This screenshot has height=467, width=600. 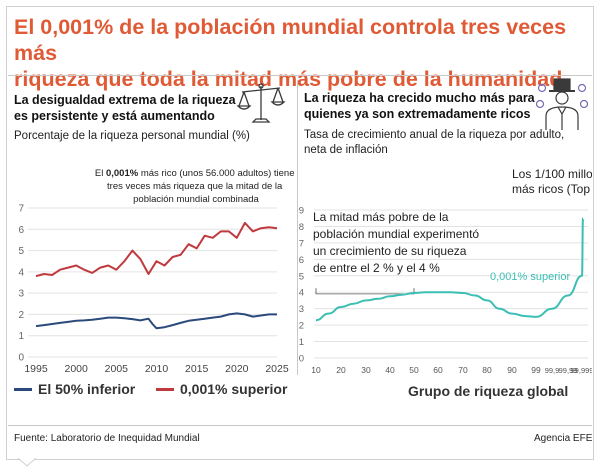 I want to click on left-y-tick-label: 7, so click(x=21, y=209).